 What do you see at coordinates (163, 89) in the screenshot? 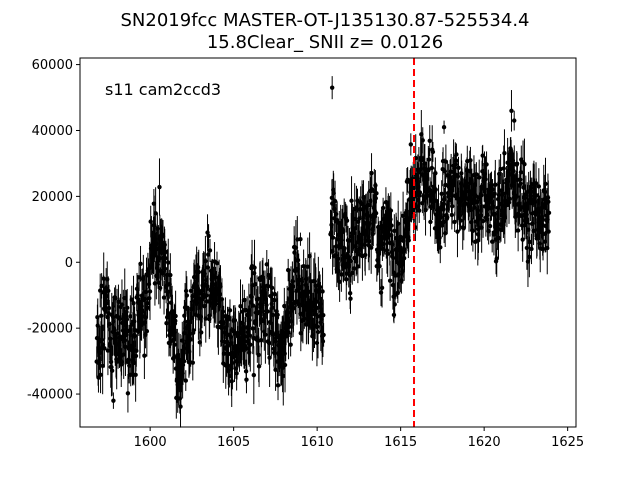
I see `plot-annotation: s11 cam2ccd3` at bounding box center [163, 89].